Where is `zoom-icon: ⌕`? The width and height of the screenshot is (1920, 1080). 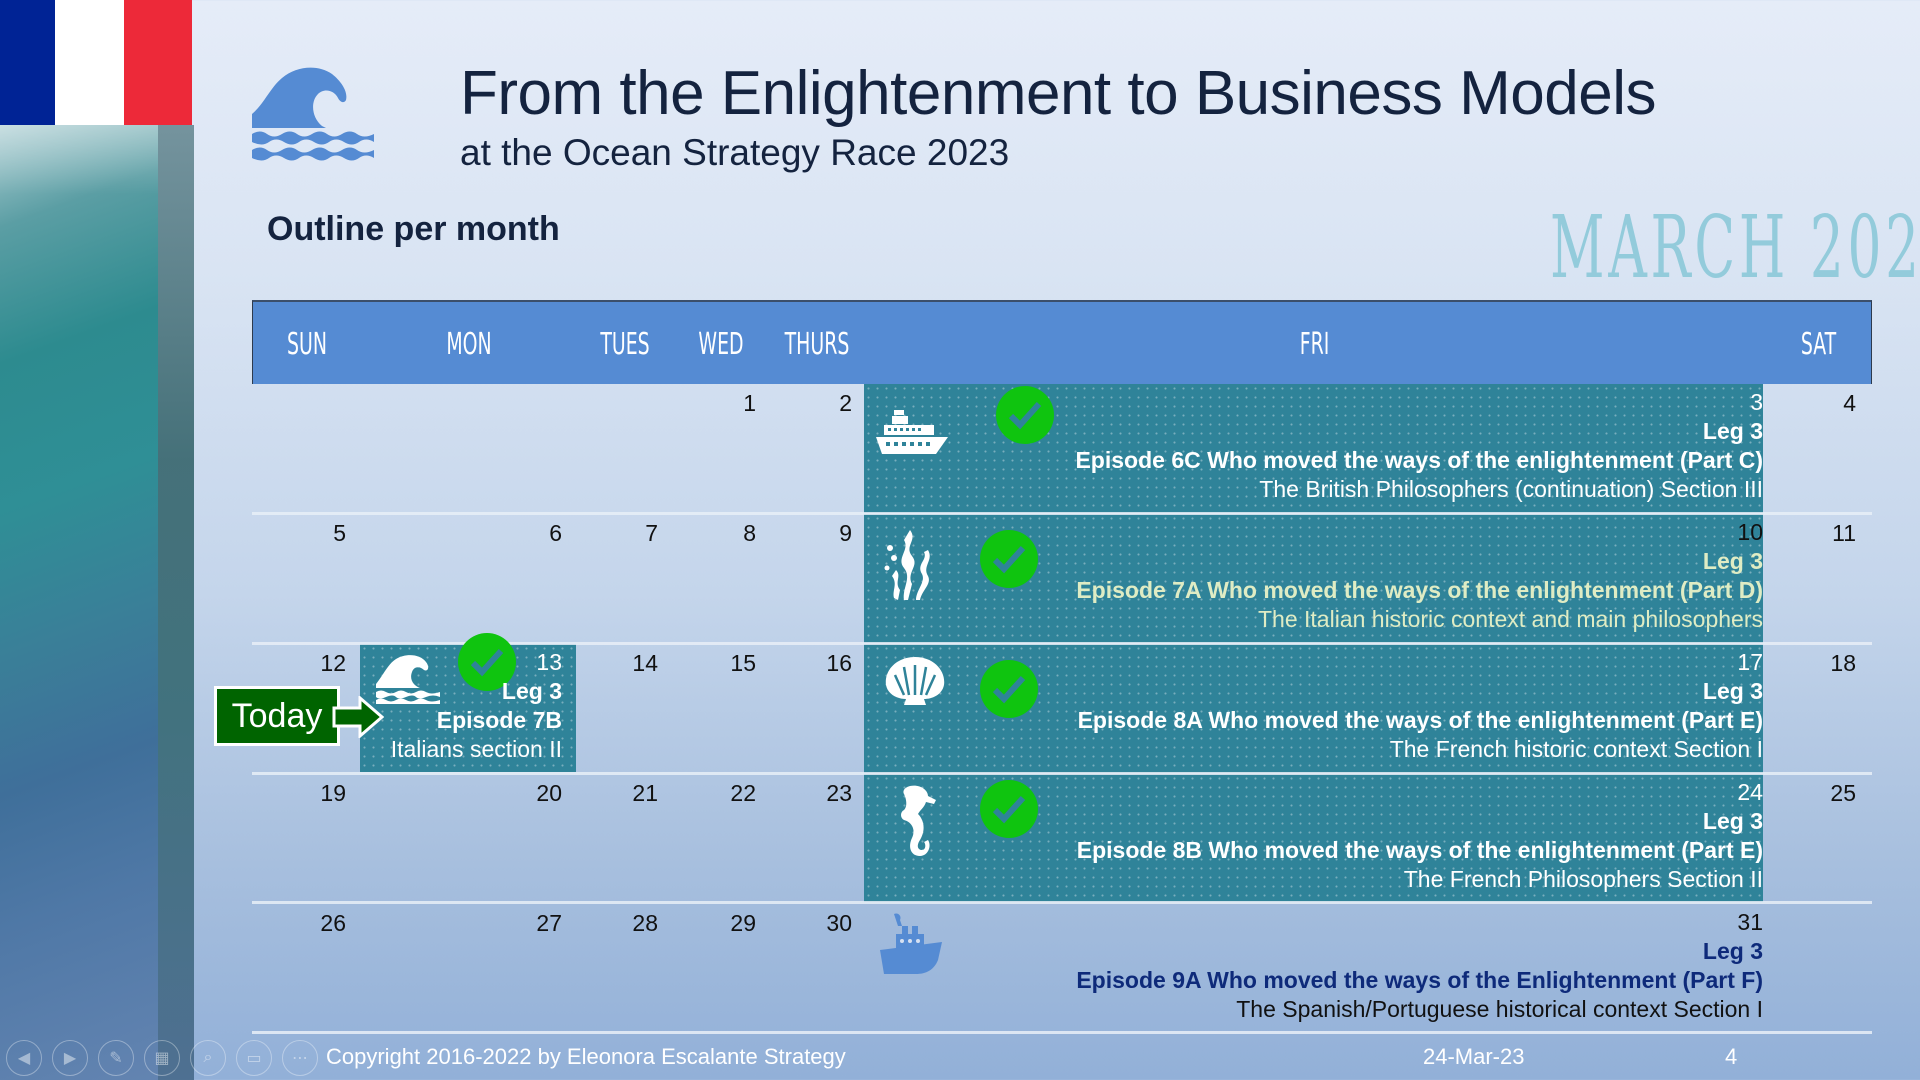
zoom-icon: ⌕ is located at coordinates (208, 1057).